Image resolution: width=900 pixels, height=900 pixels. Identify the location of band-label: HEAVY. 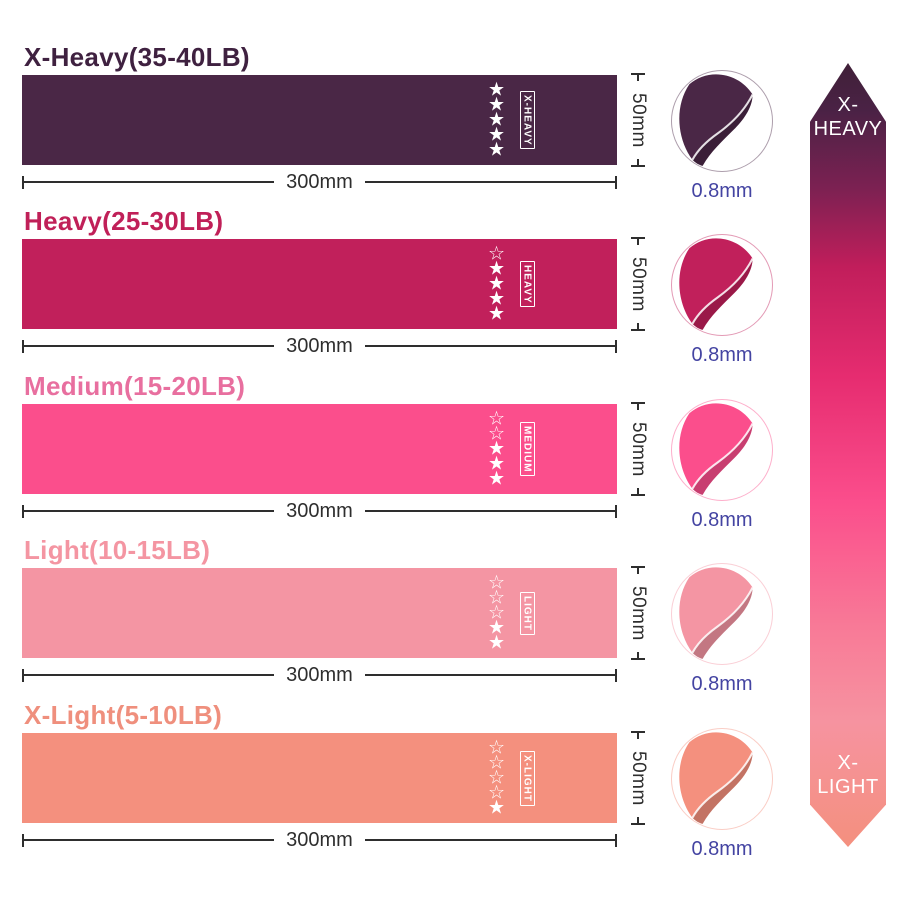
(527, 284).